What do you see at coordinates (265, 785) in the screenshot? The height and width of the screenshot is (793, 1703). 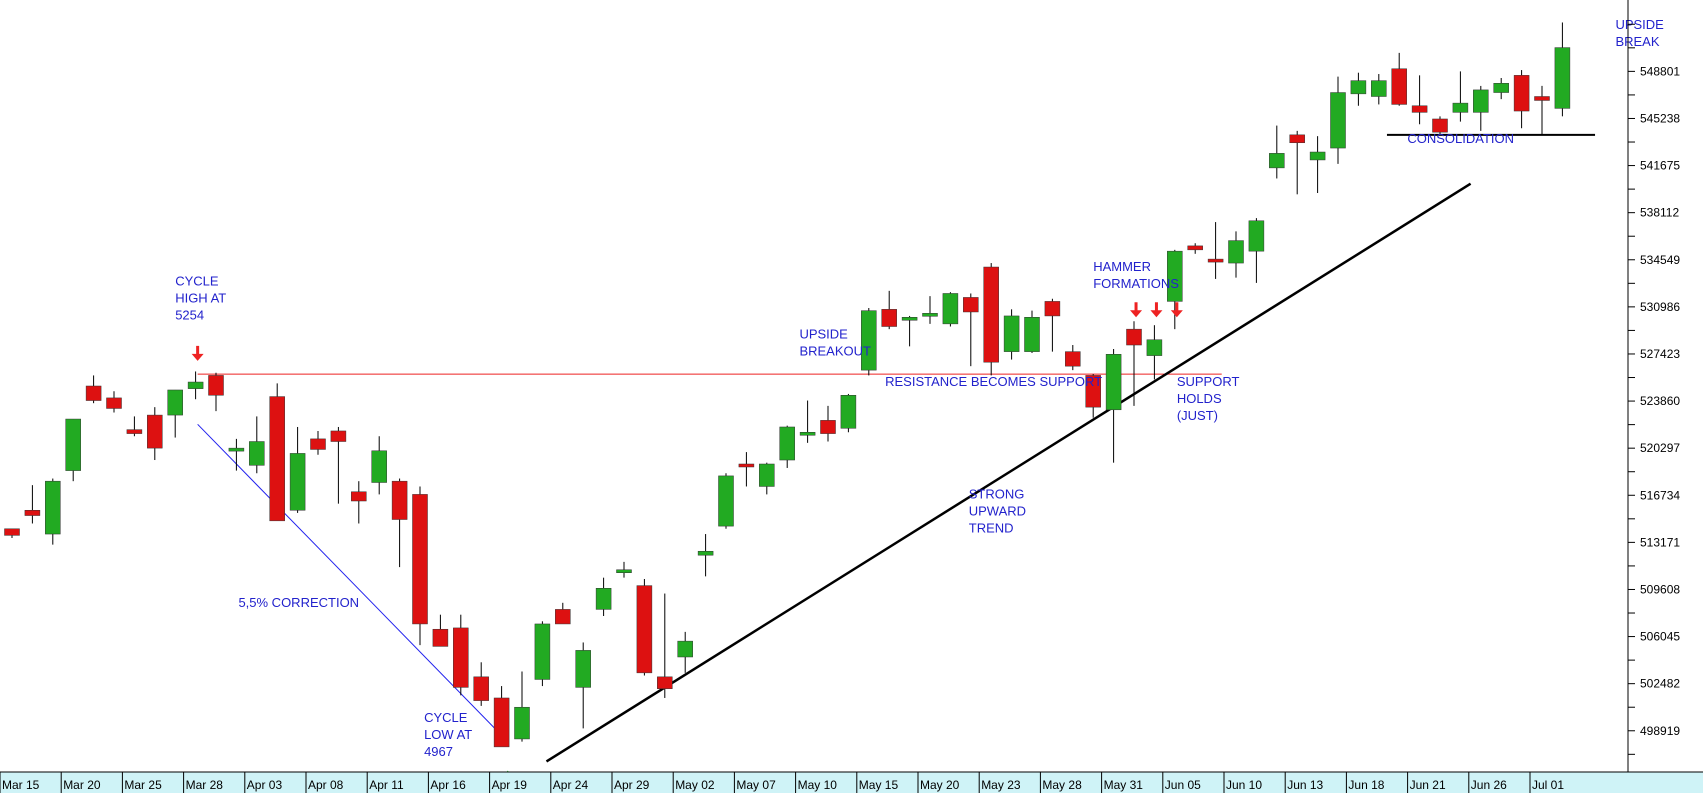 I see `x-tick-label: Apr 03` at bounding box center [265, 785].